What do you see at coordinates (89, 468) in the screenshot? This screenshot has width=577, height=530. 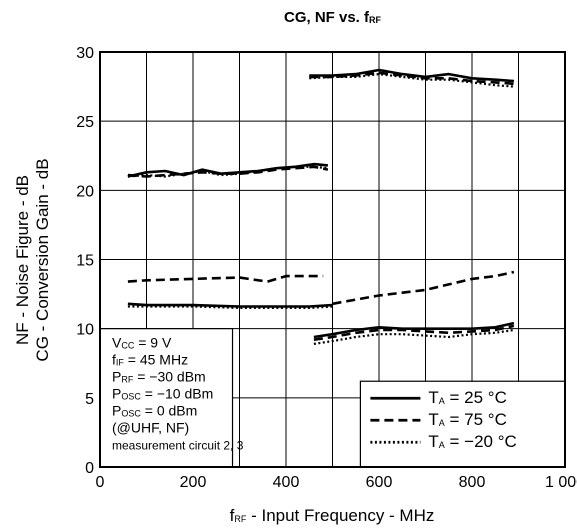 I see `y-tick-label: 0` at bounding box center [89, 468].